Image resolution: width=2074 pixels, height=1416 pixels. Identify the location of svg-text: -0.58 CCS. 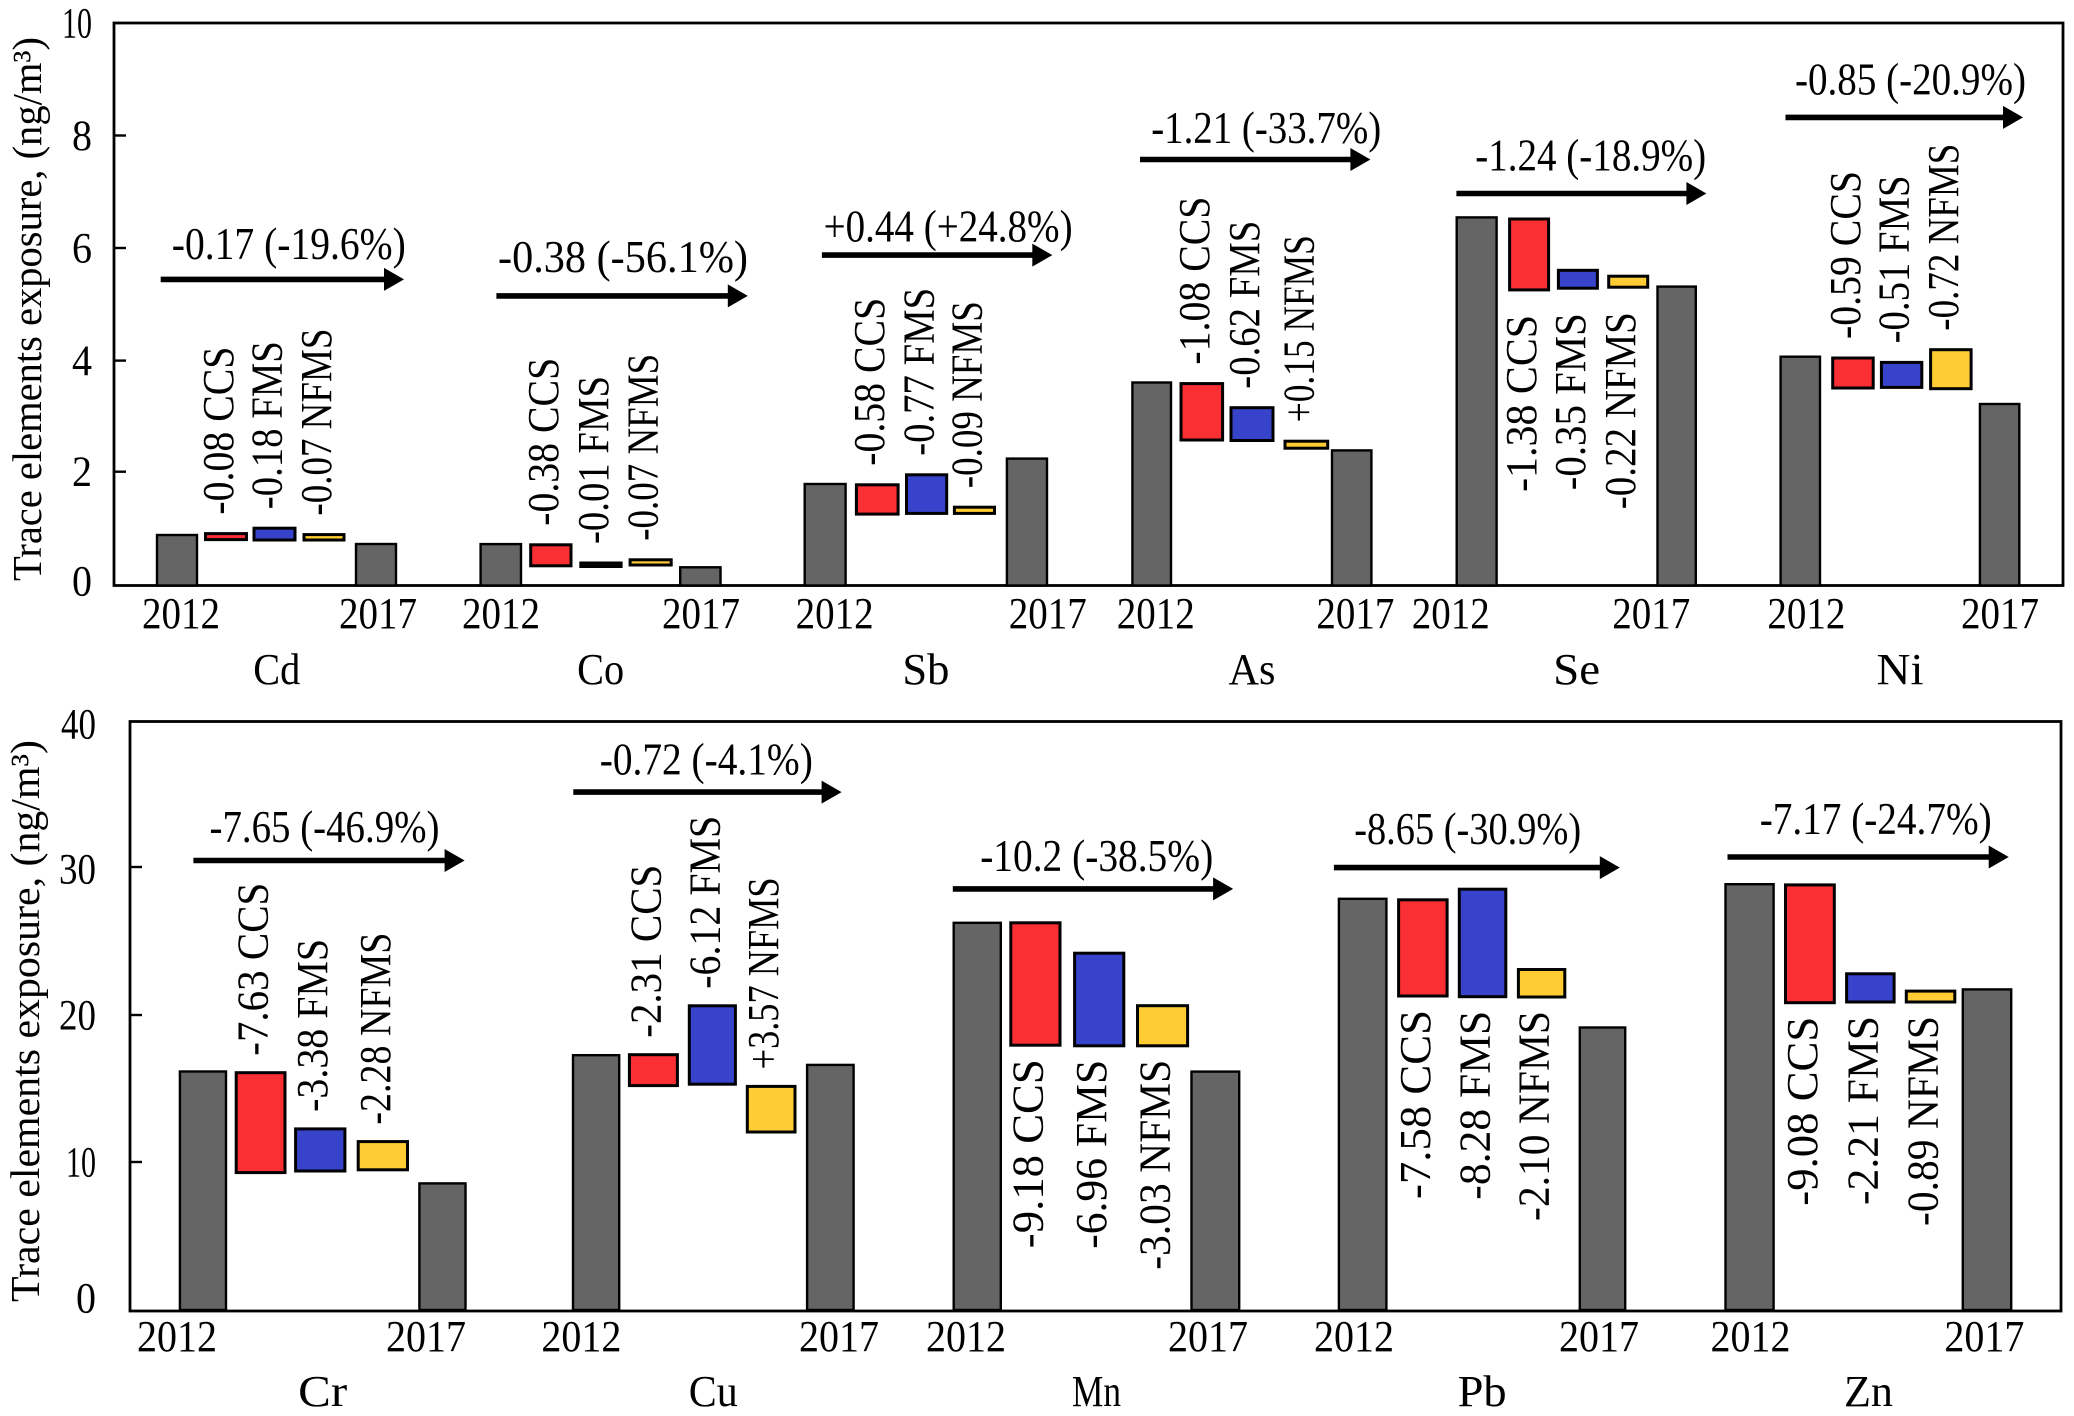
(869, 382).